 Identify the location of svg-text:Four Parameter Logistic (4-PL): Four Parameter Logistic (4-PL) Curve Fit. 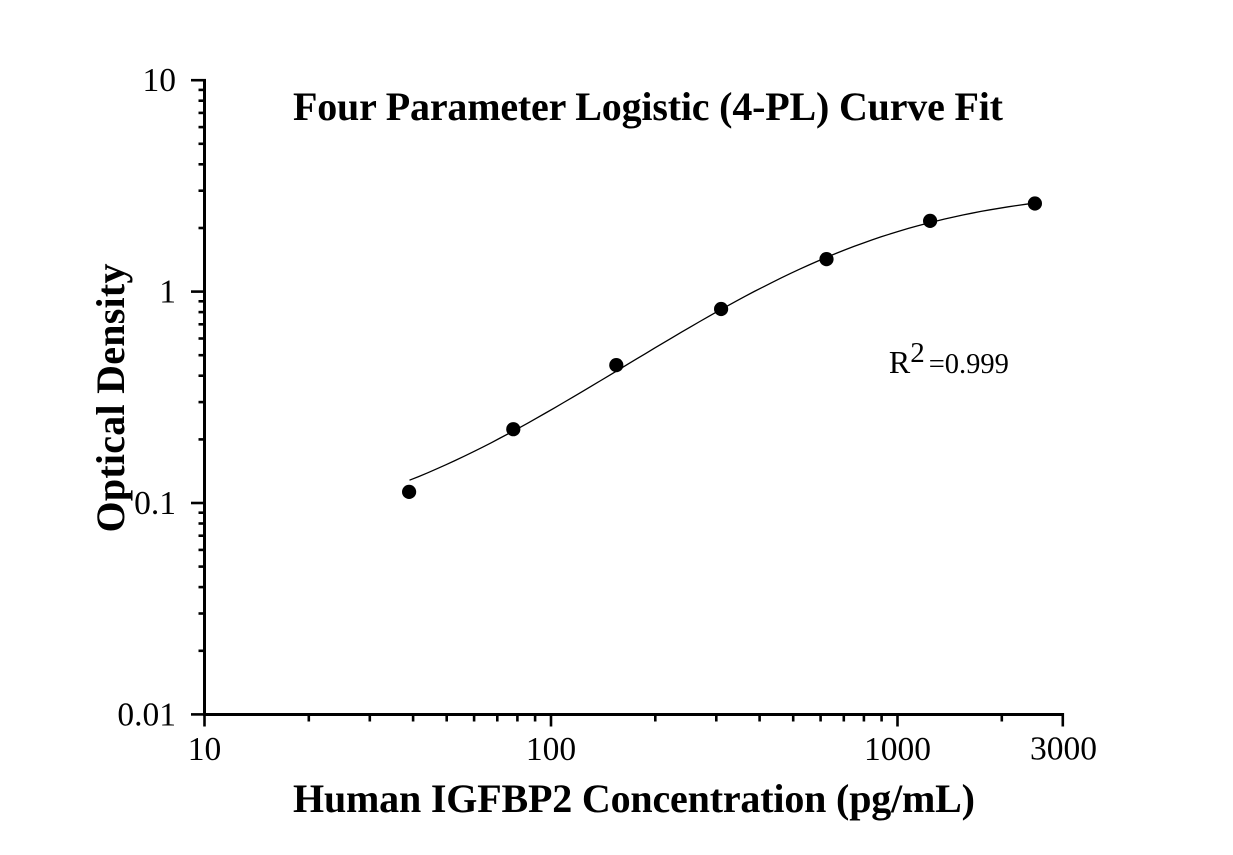
(648, 106).